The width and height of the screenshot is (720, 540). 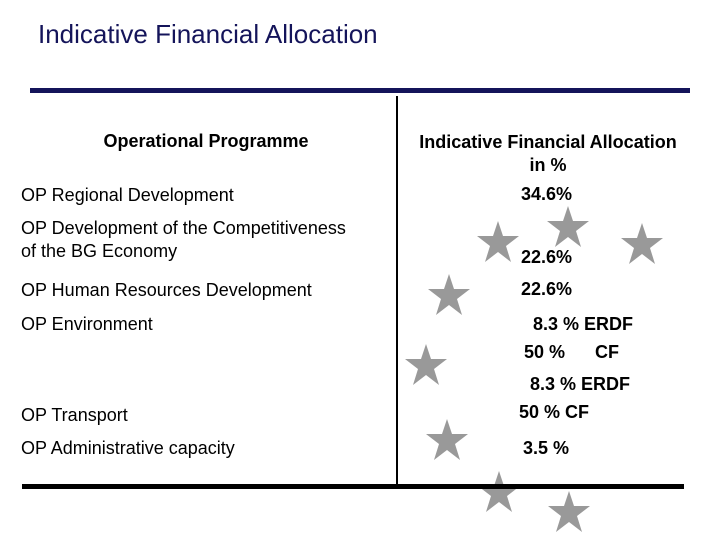 What do you see at coordinates (87, 324) in the screenshot?
I see `programme-environment: OP Environment` at bounding box center [87, 324].